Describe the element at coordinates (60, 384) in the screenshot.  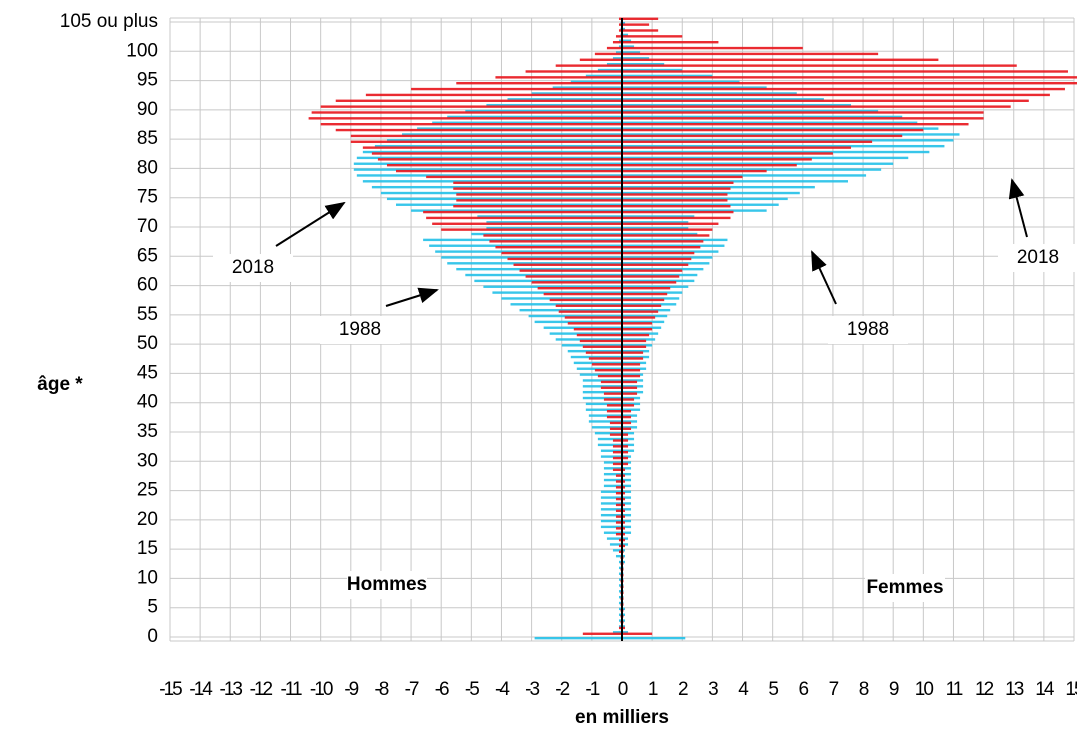
I see `y-axis-label: âge *` at that location.